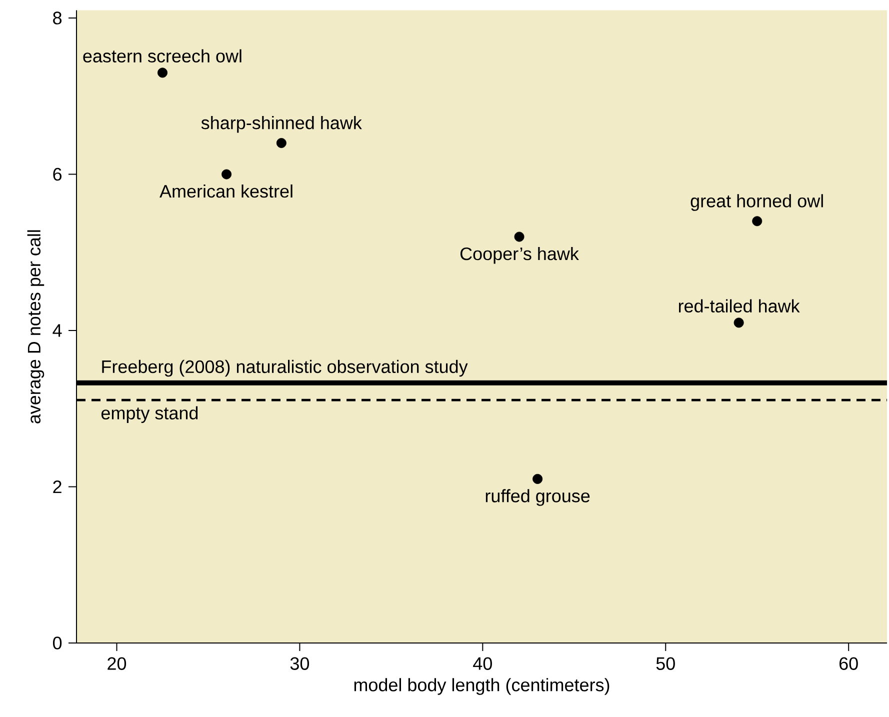 This screenshot has height=717, width=889. What do you see at coordinates (519, 255) in the screenshot?
I see `annotation: Cooper’s hawk` at bounding box center [519, 255].